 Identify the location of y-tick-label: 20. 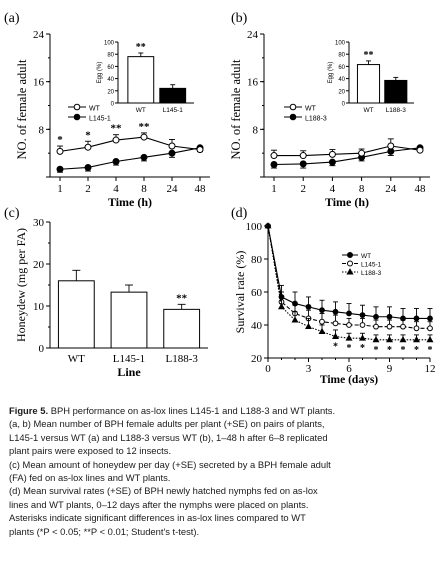
(257, 359).